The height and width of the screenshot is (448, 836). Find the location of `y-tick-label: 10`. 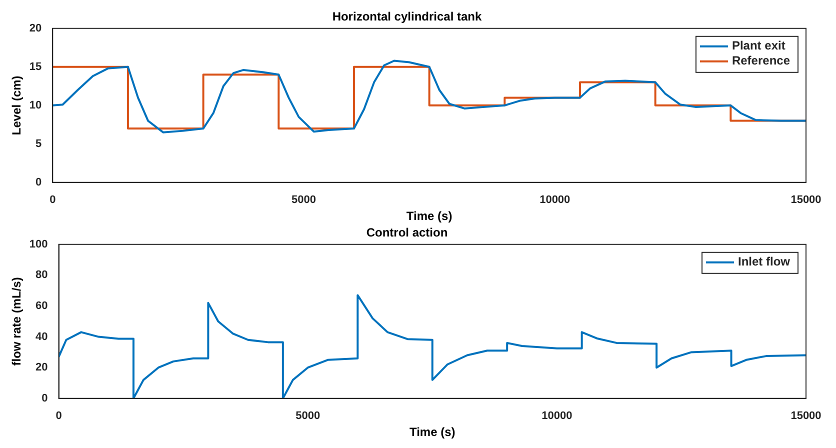

y-tick-label: 10 is located at coordinates (35, 105).